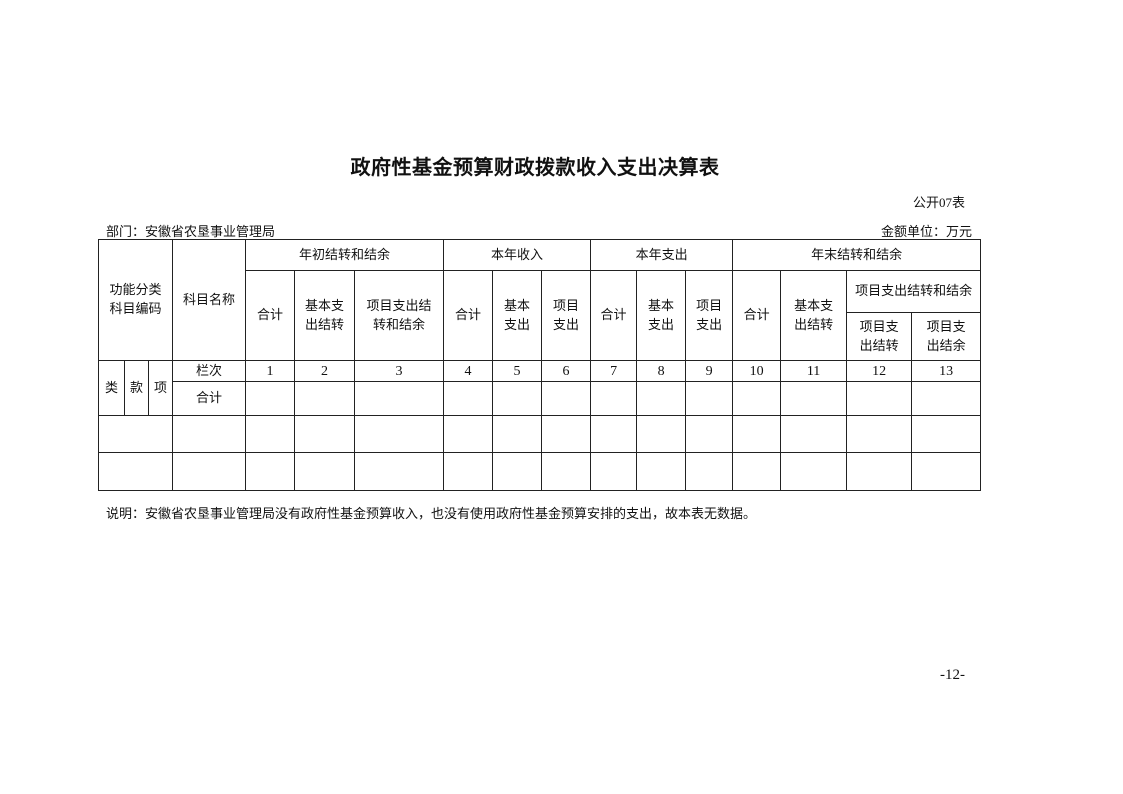 Image resolution: width=1123 pixels, height=794 pixels. Describe the element at coordinates (270, 371) in the screenshot. I see `column-number: 1` at that location.